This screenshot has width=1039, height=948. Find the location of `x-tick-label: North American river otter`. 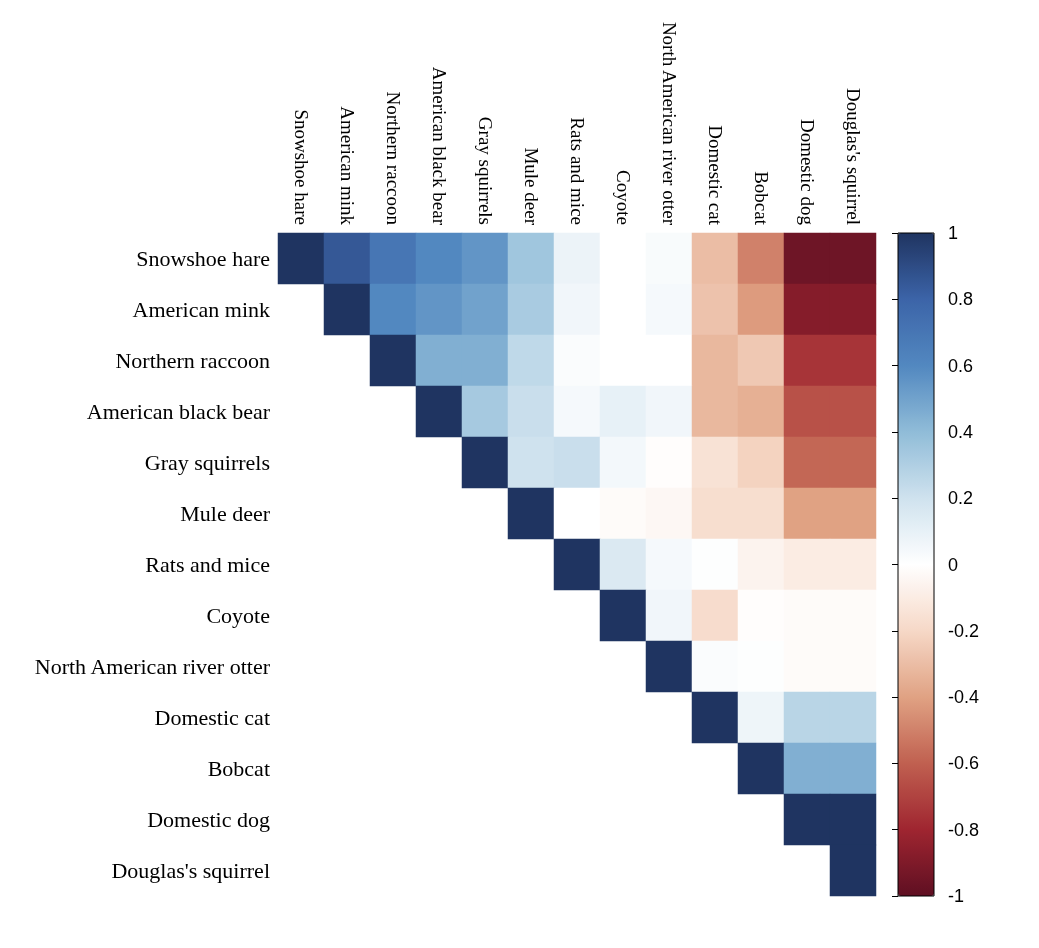

x-tick-label: North American river otter is located at coordinates (669, 123).